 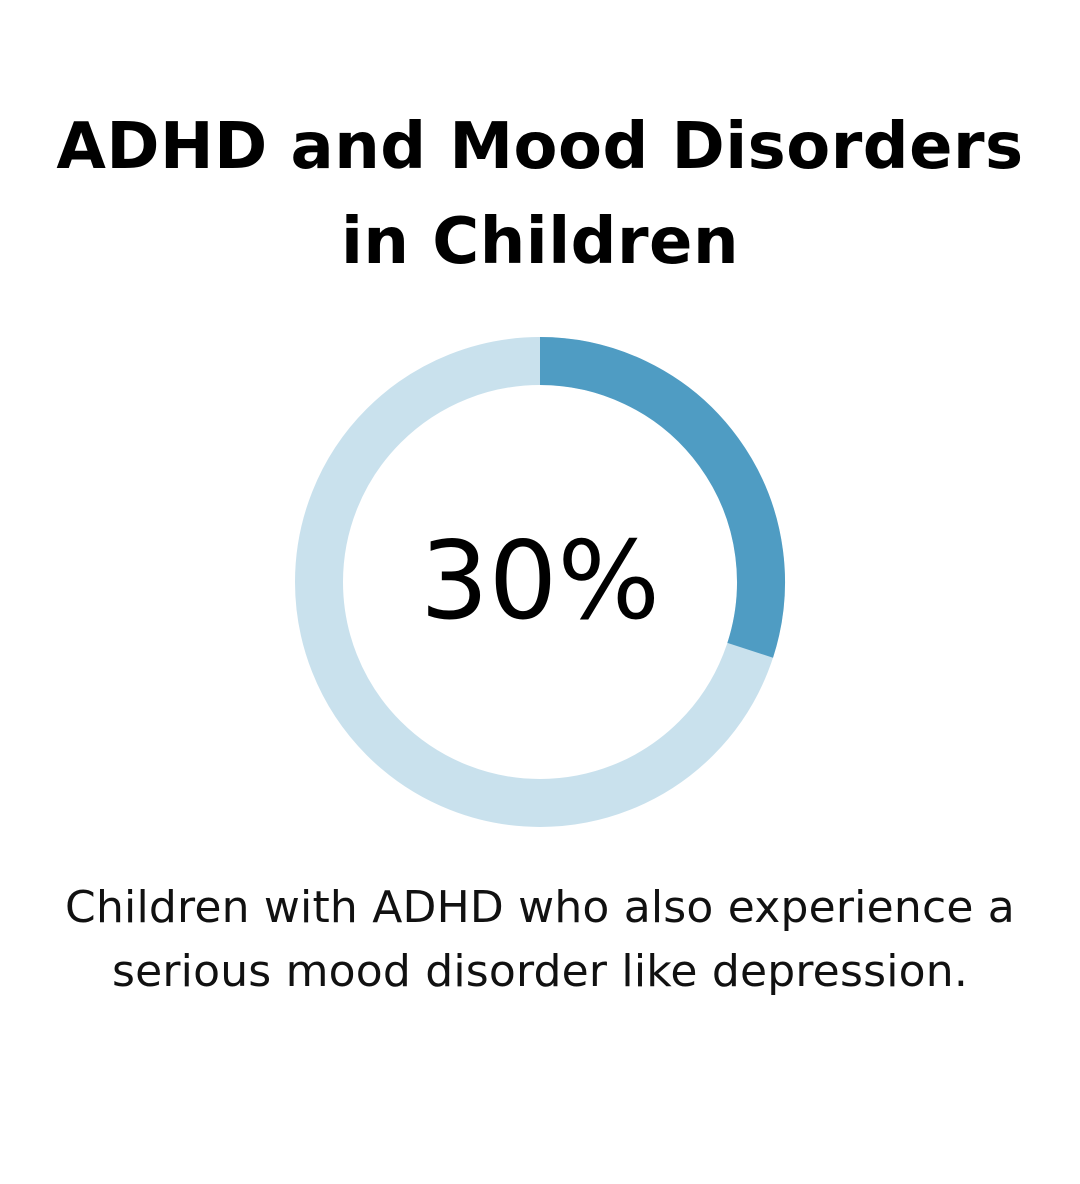 I want to click on title-line-2: in Children, so click(x=540, y=242).